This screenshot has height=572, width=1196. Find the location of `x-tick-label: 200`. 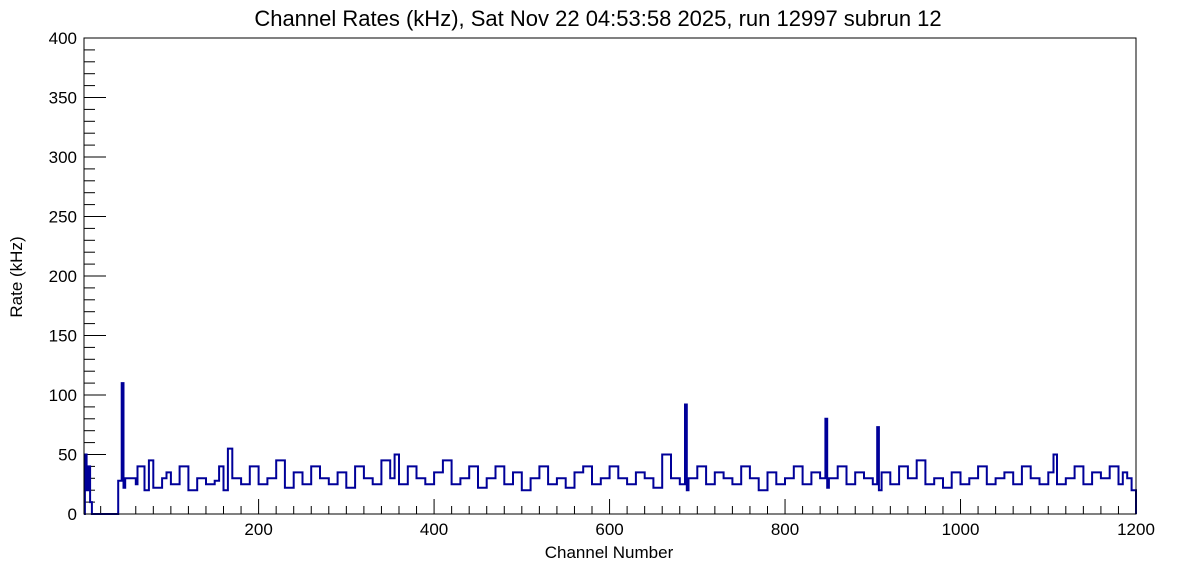

x-tick-label: 200 is located at coordinates (258, 529).